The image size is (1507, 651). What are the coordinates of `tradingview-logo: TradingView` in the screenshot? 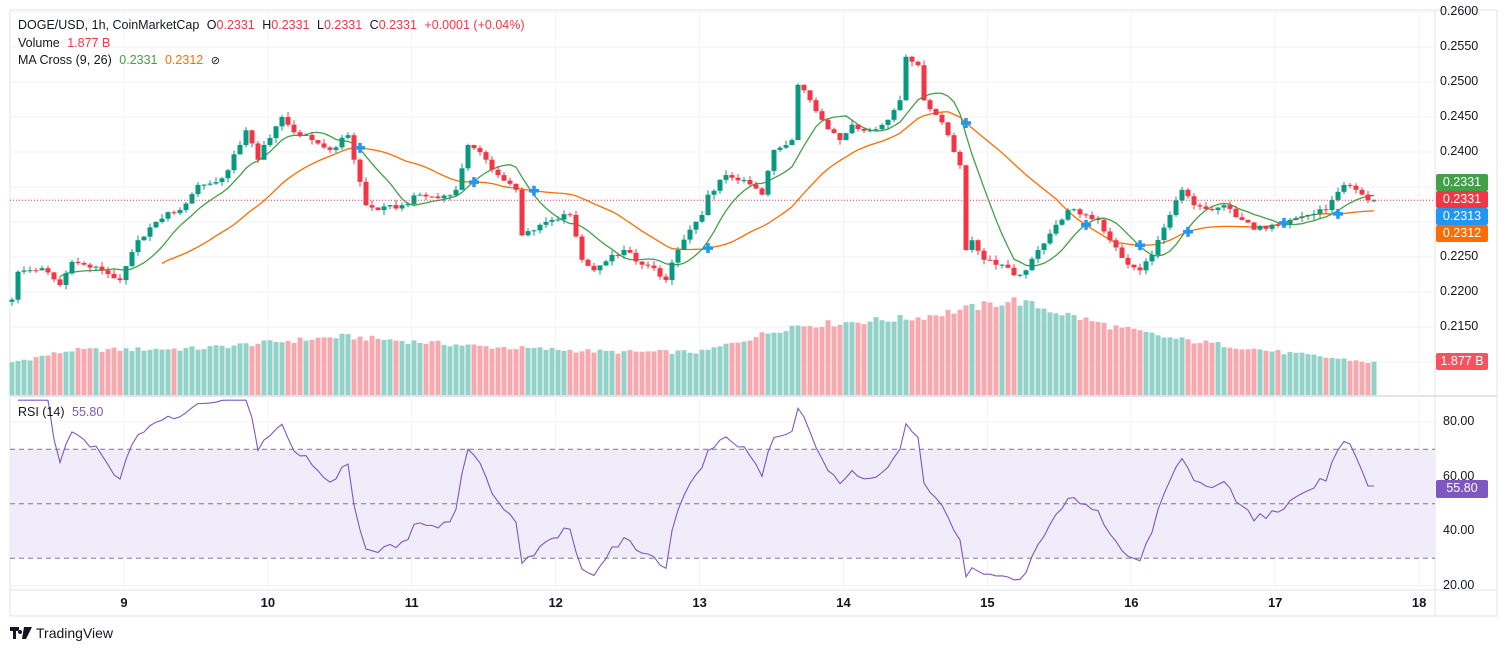 It's located at (61, 633).